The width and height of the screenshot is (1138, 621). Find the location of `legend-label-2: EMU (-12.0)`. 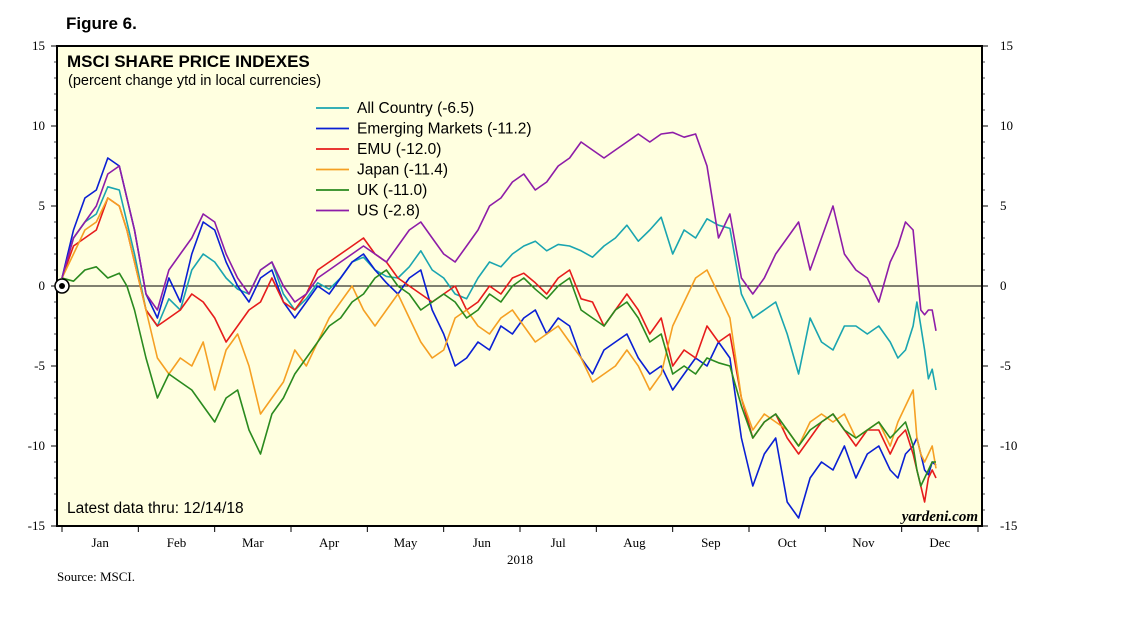

legend-label-2: EMU (-12.0) is located at coordinates (399, 149).